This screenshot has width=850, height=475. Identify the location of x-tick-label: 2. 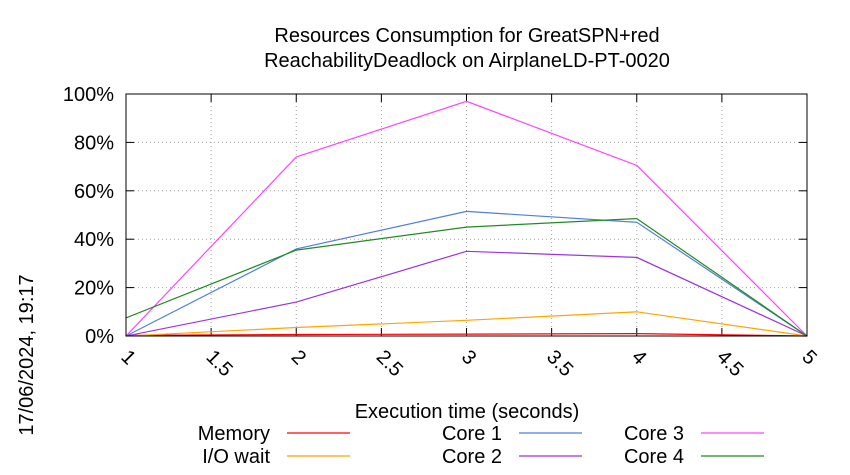
(298, 357).